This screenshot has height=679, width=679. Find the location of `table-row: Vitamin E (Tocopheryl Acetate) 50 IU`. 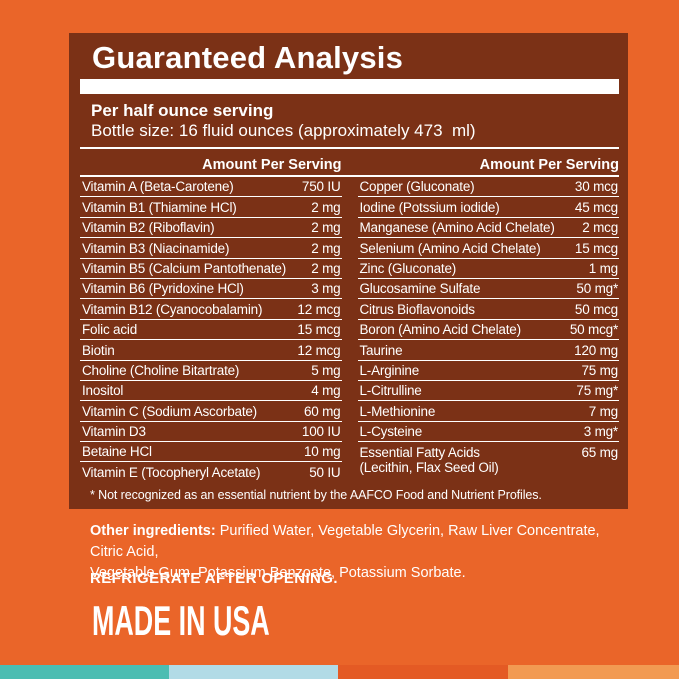

table-row: Vitamin E (Tocopheryl Acetate) 50 IU is located at coordinates (211, 472).